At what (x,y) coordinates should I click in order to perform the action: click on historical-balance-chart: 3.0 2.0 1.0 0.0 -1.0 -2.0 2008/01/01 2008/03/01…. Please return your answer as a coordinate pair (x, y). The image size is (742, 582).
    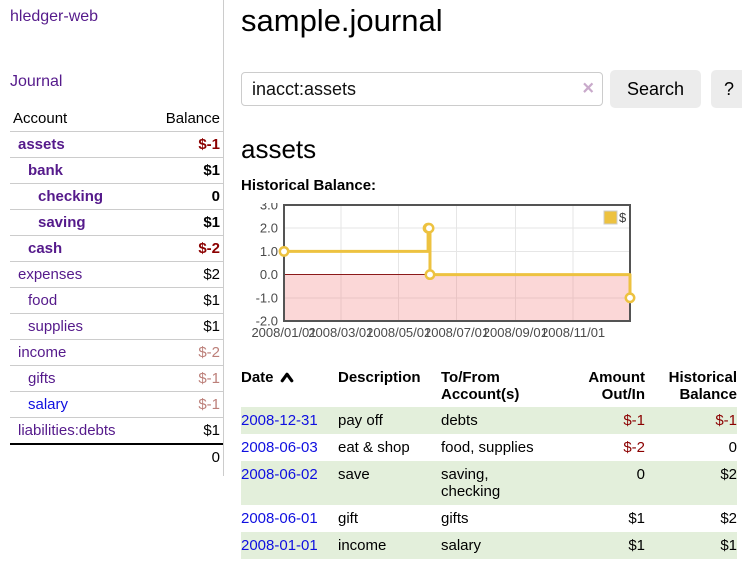
    Looking at the image, I should click on (439, 271).